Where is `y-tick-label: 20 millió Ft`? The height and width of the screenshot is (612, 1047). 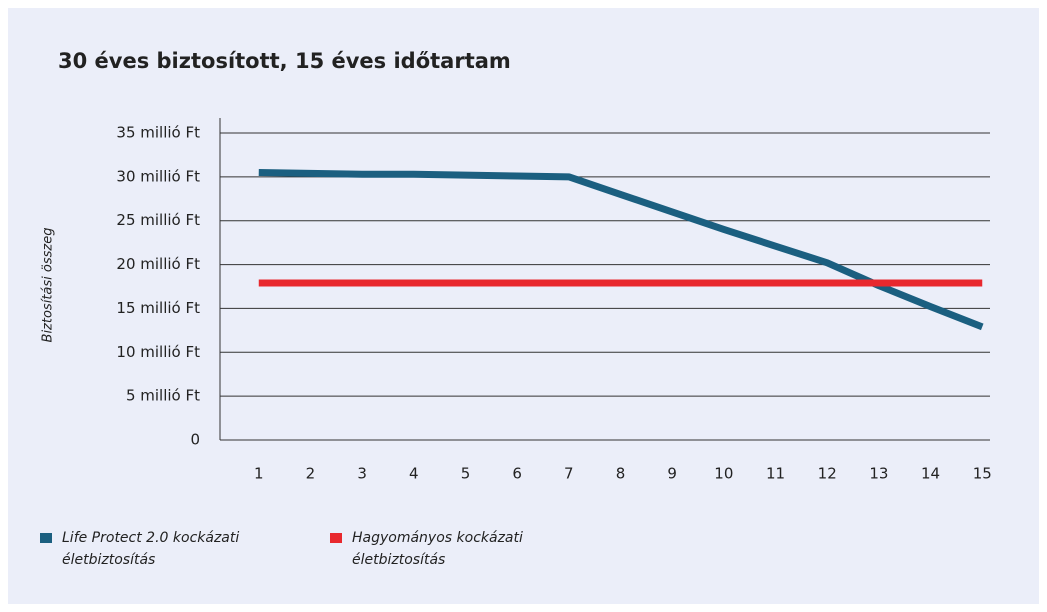
y-tick-label: 20 millió Ft is located at coordinates (158, 264).